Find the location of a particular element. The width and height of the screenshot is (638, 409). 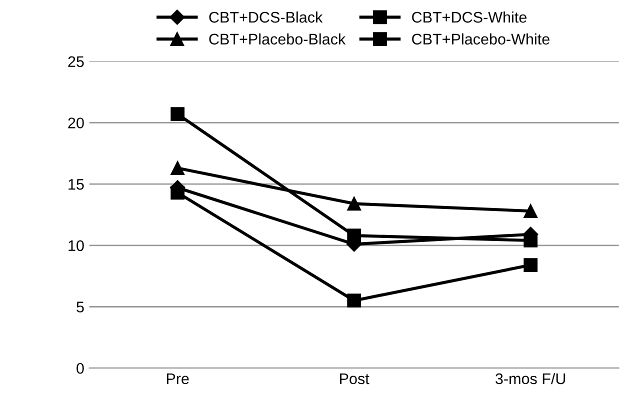

y-tick-label: 0 is located at coordinates (80, 368).